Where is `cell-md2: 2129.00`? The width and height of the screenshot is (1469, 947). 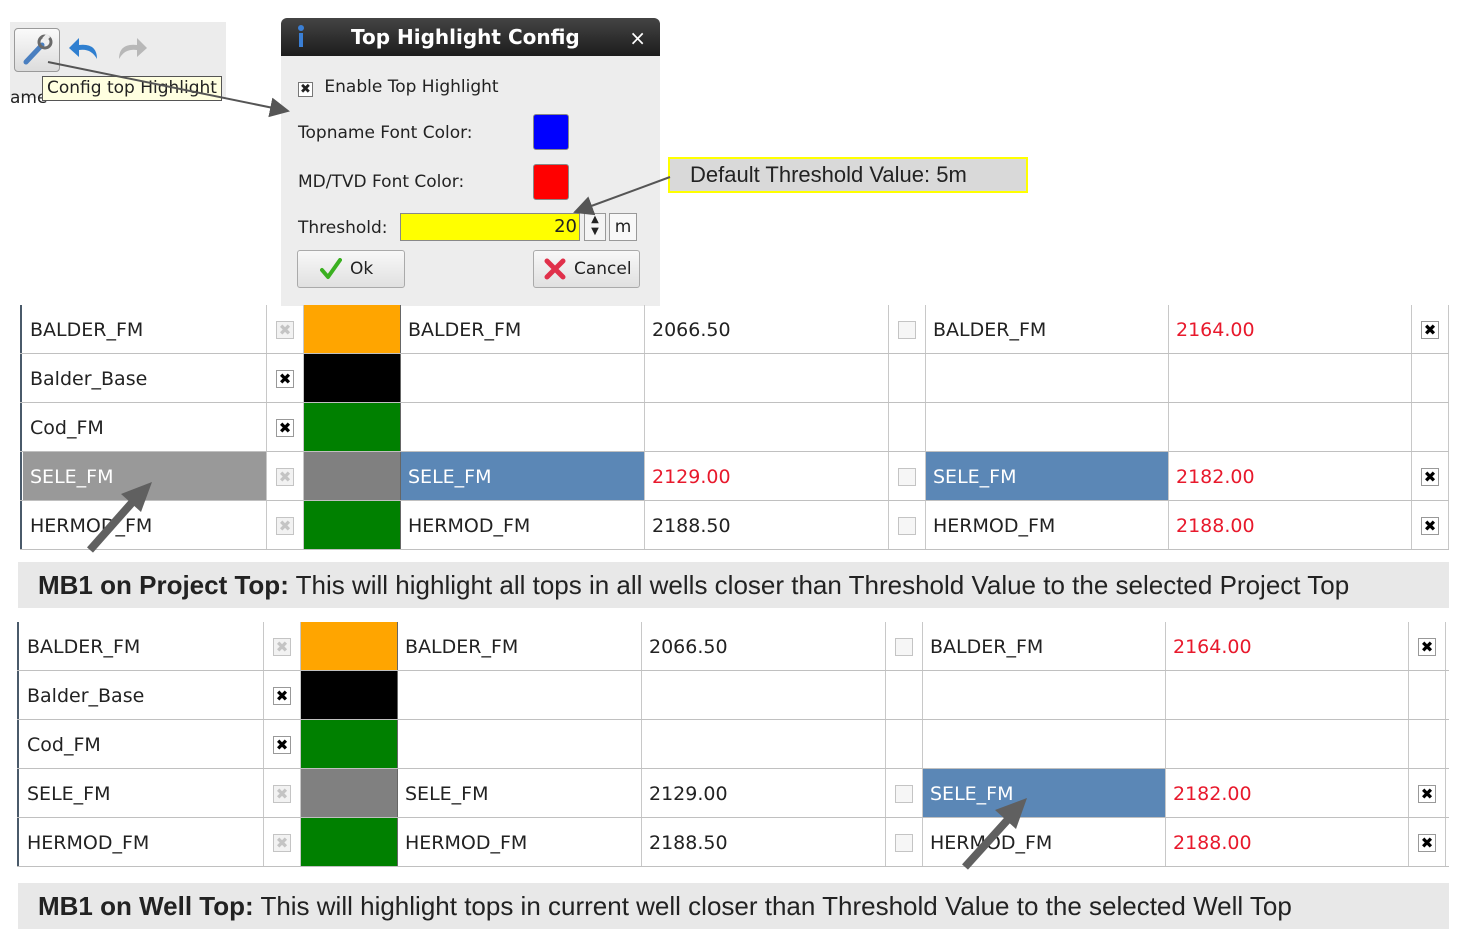 cell-md2: 2129.00 is located at coordinates (764, 793).